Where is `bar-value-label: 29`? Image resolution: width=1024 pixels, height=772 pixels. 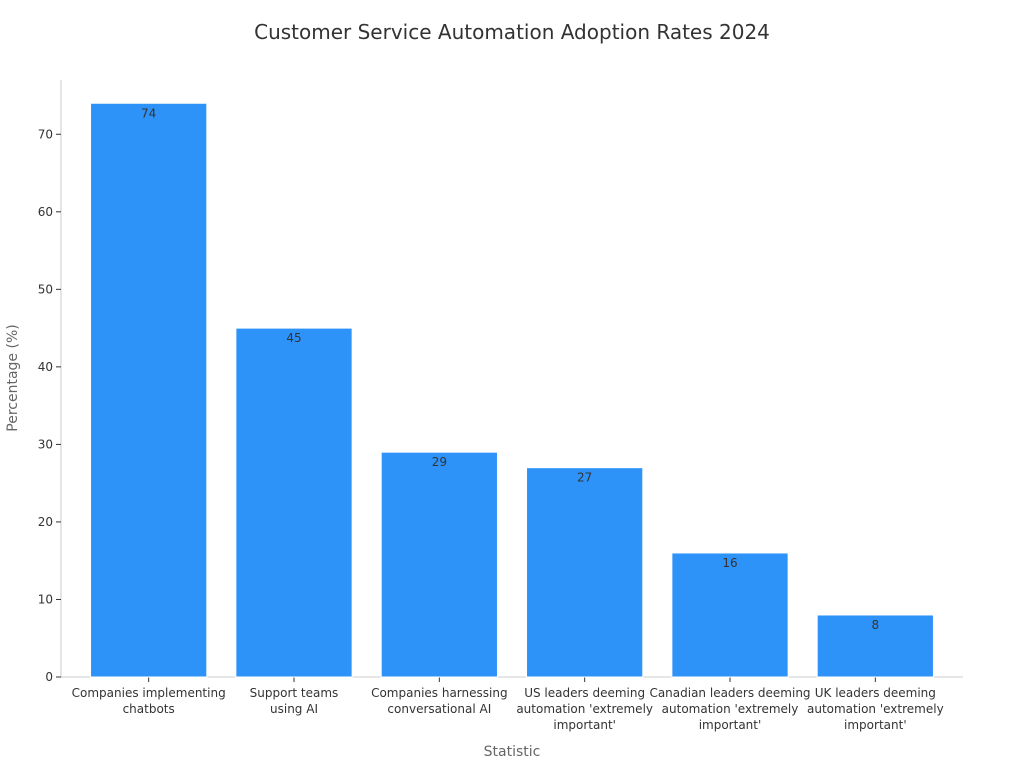
bar-value-label: 29 is located at coordinates (439, 462).